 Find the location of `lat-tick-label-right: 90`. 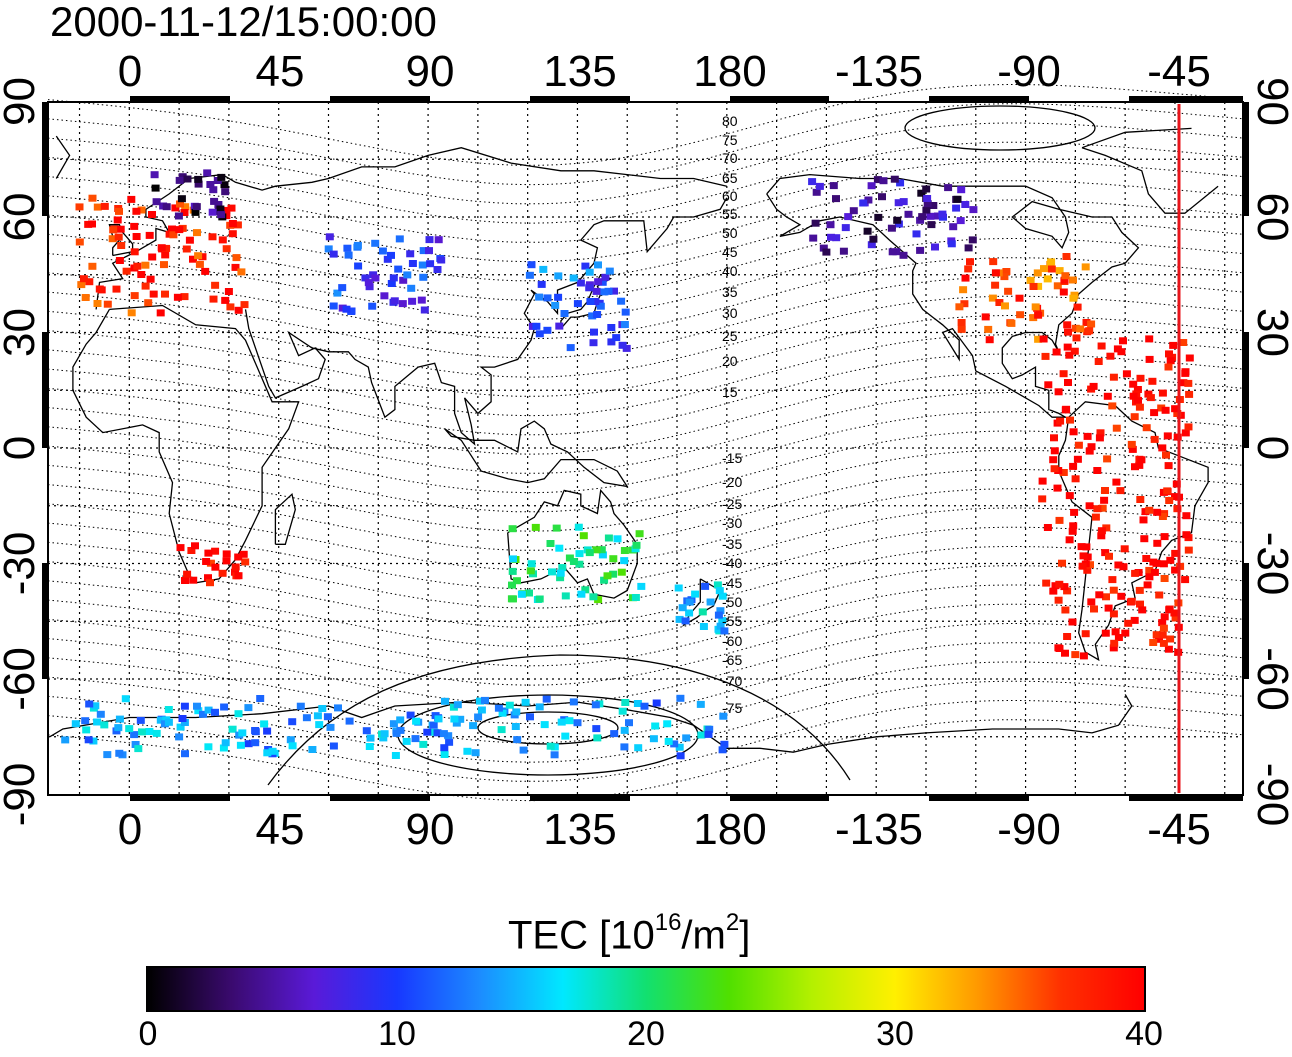

lat-tick-label-right: 90 is located at coordinates (1270, 101).